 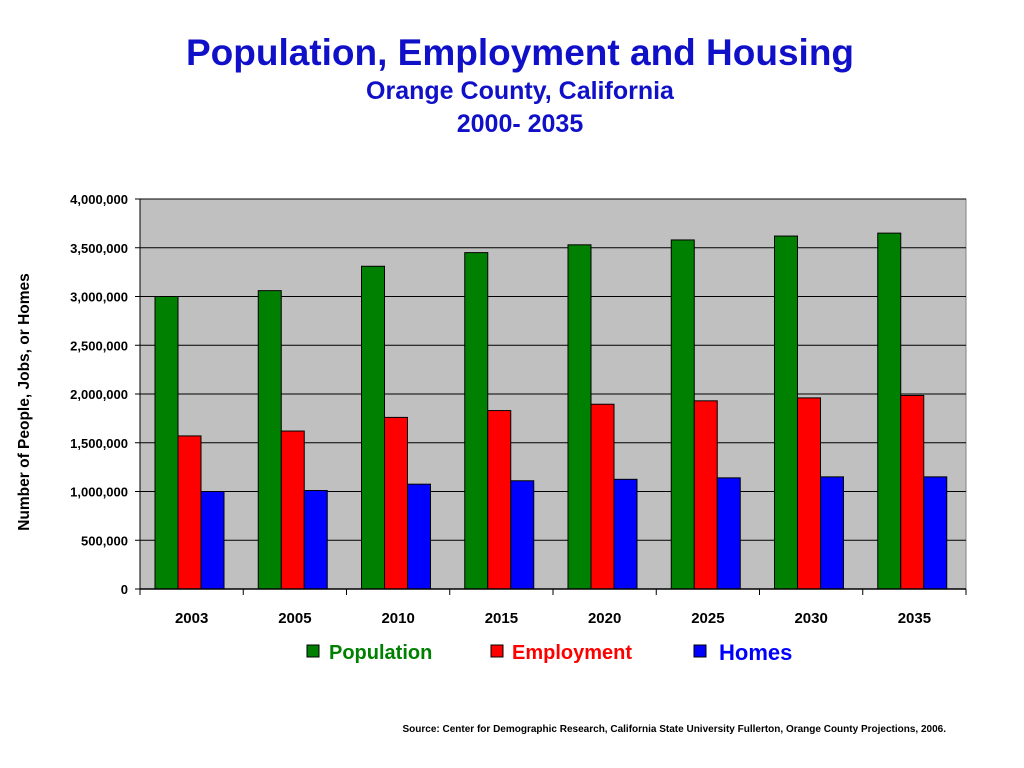 I want to click on y-tick-label: 500,000, so click(x=104, y=540).